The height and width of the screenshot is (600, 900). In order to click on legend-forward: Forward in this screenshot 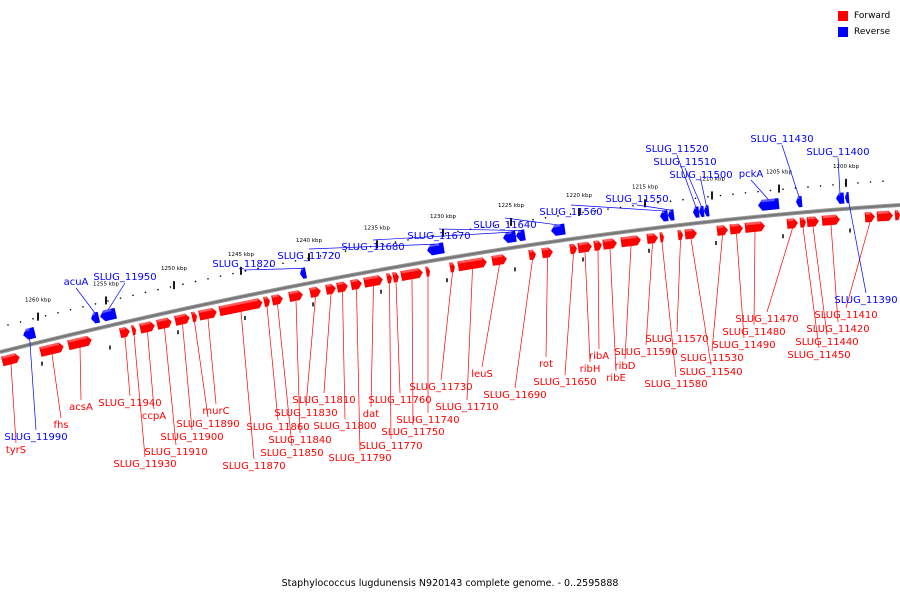, I will do `click(864, 16)`.